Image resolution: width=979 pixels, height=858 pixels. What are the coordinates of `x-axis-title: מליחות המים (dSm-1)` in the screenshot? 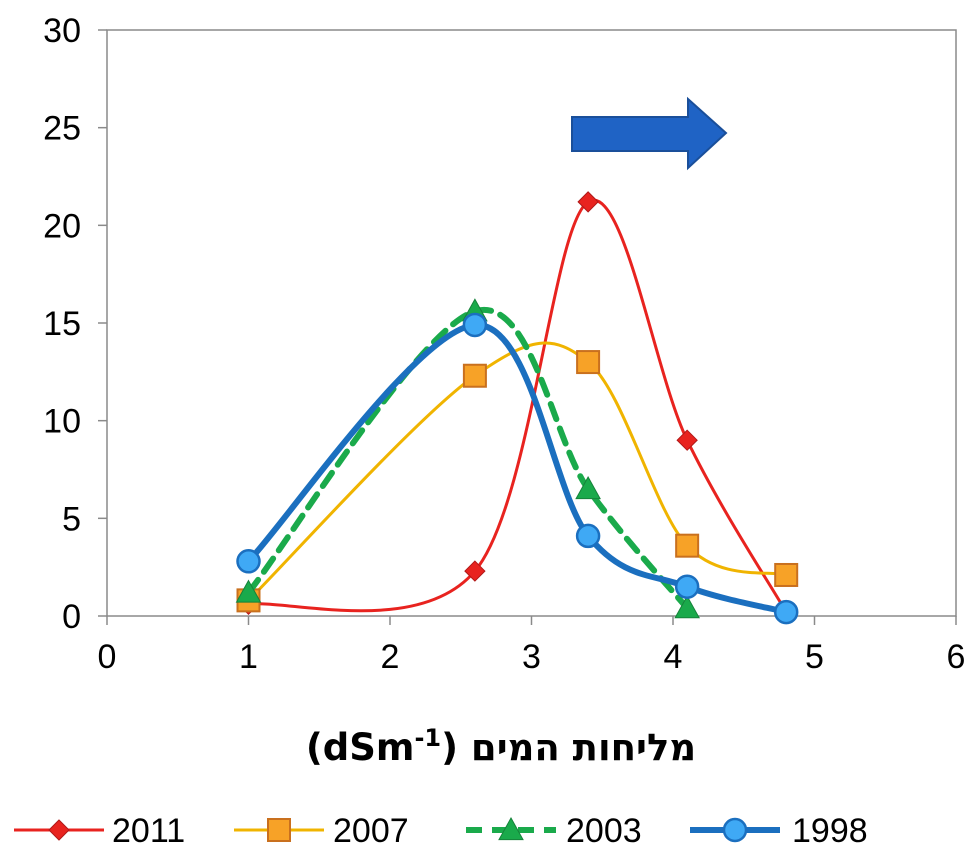 It's located at (501, 746).